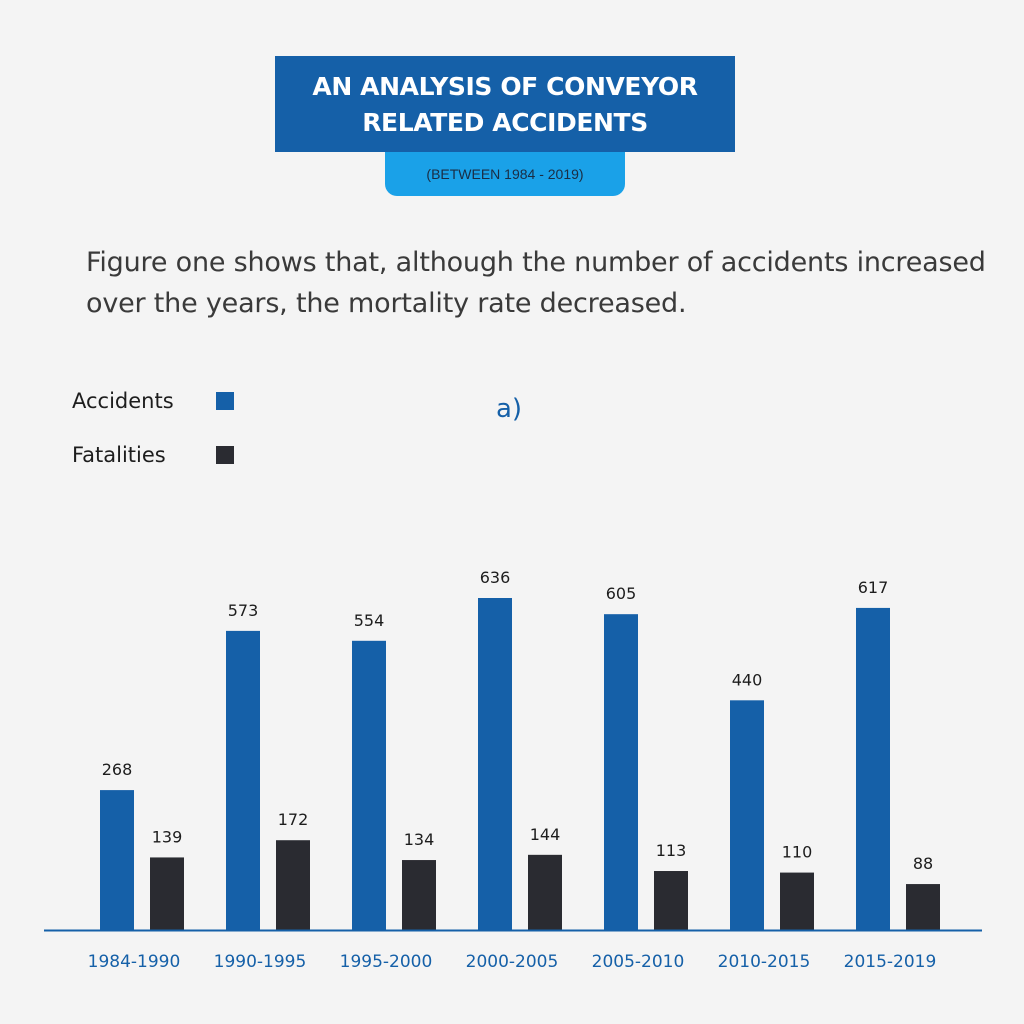 This screenshot has height=1024, width=1024. What do you see at coordinates (509, 409) in the screenshot?
I see `chart-label: a)` at bounding box center [509, 409].